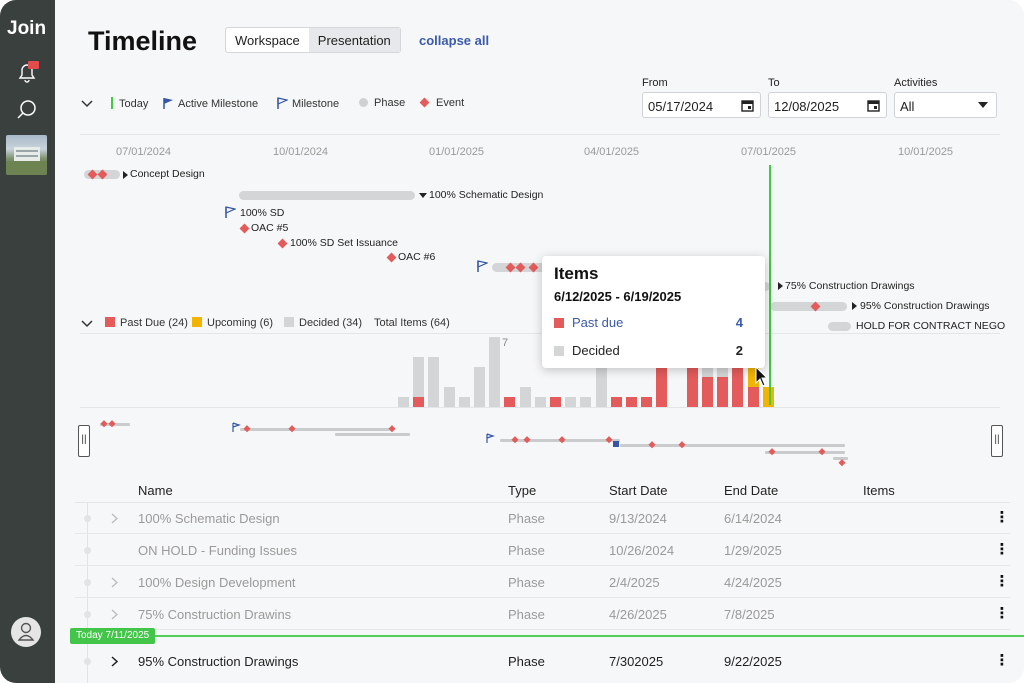 Image resolution: width=1024 pixels, height=683 pixels. I want to click on project-thumbnail, so click(26, 155).